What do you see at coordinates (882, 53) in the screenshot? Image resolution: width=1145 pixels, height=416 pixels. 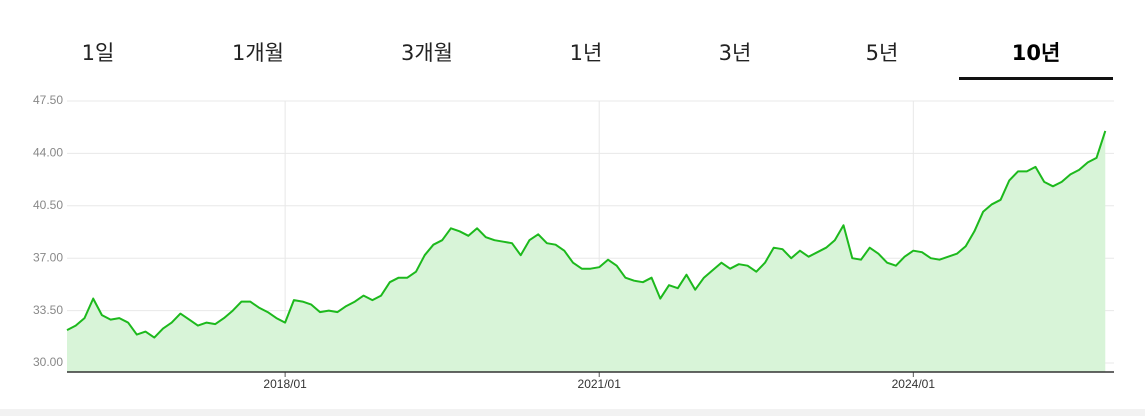 I see `period-tab: 5년` at bounding box center [882, 53].